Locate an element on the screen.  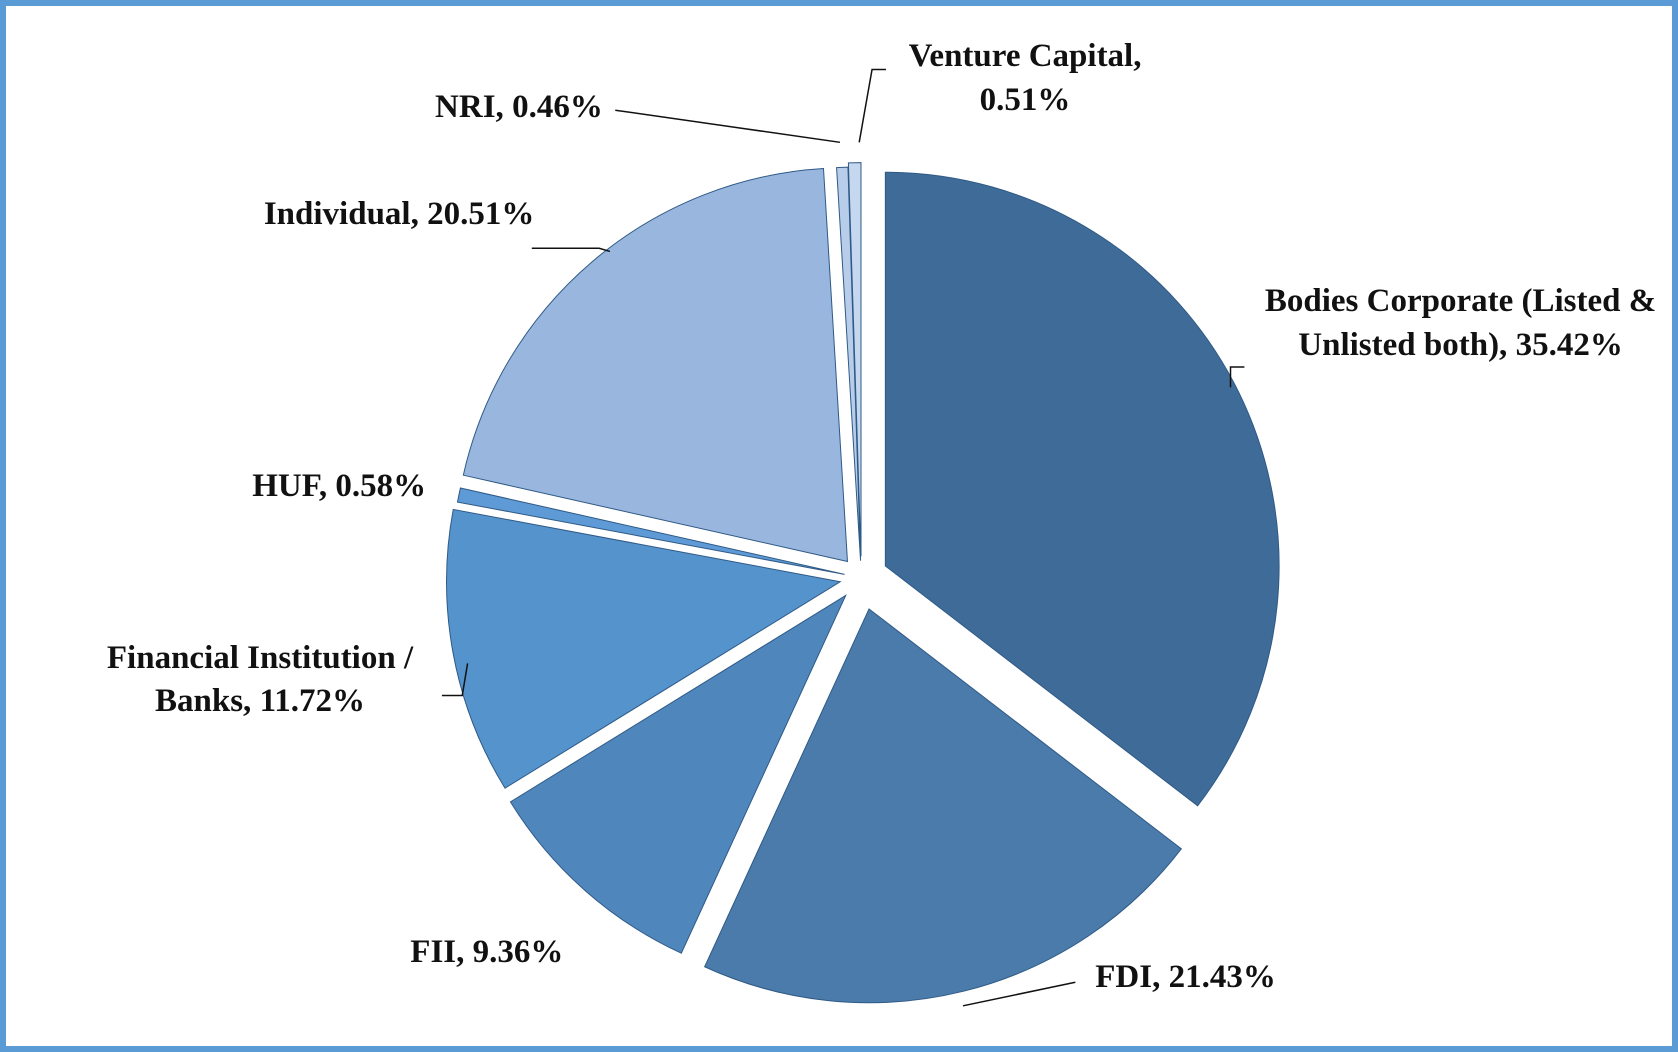
label-value: 9.36% is located at coordinates (518, 951).